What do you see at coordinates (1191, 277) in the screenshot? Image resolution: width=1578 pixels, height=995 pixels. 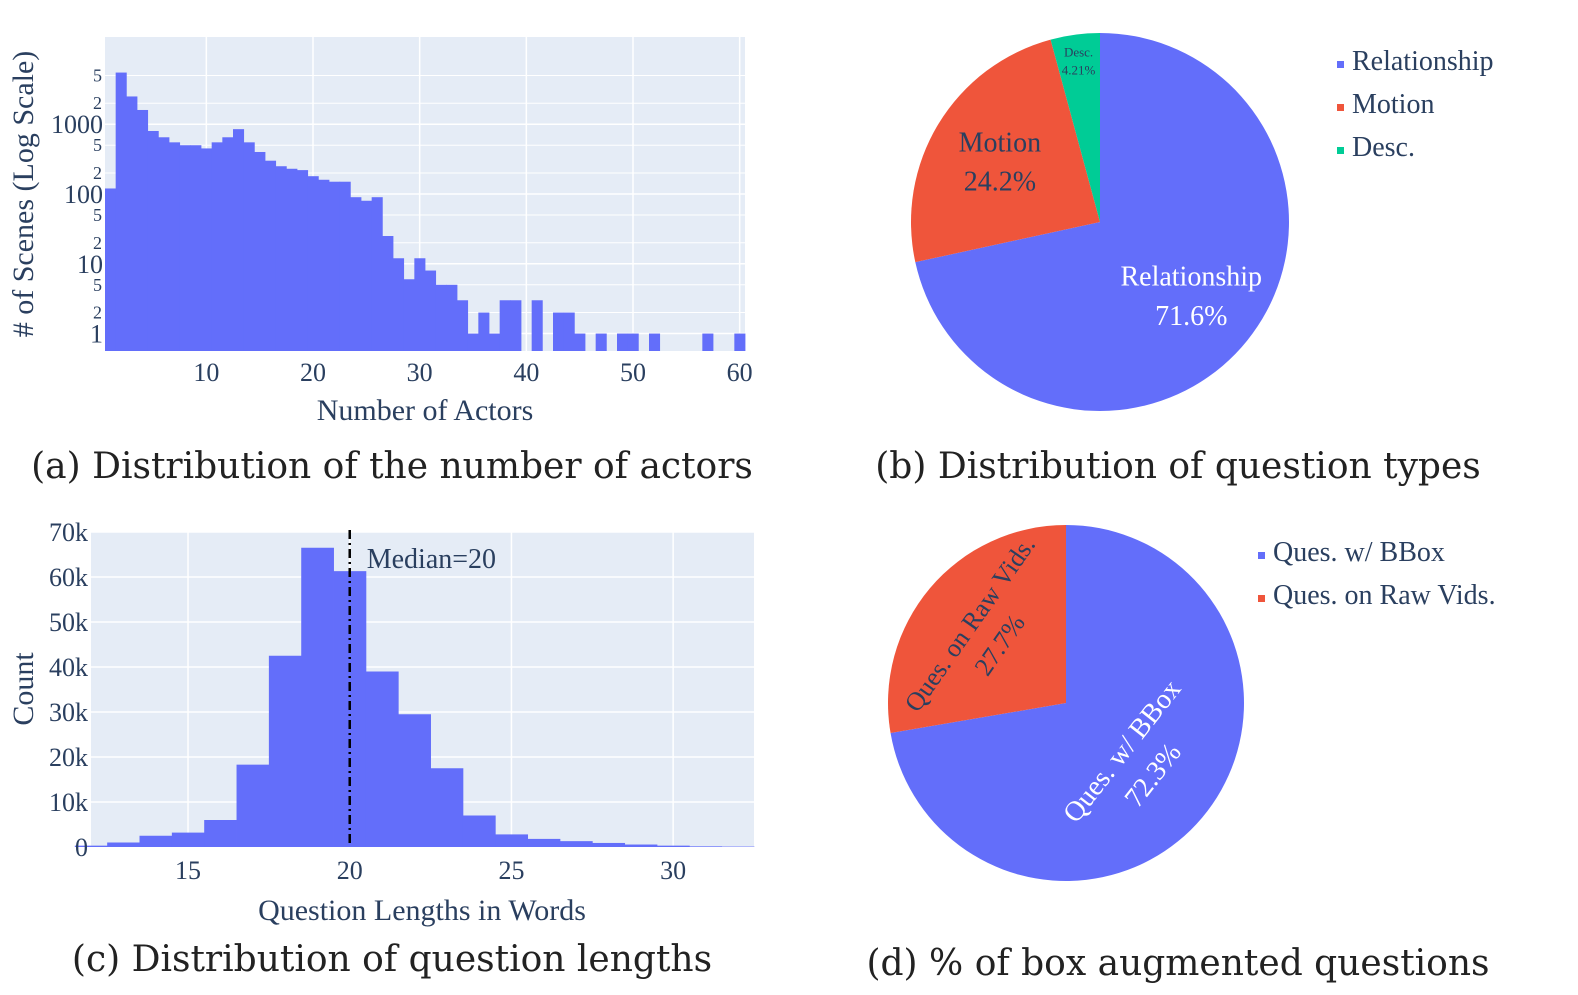 I see `pie-slice-text: Relationship` at bounding box center [1191, 277].